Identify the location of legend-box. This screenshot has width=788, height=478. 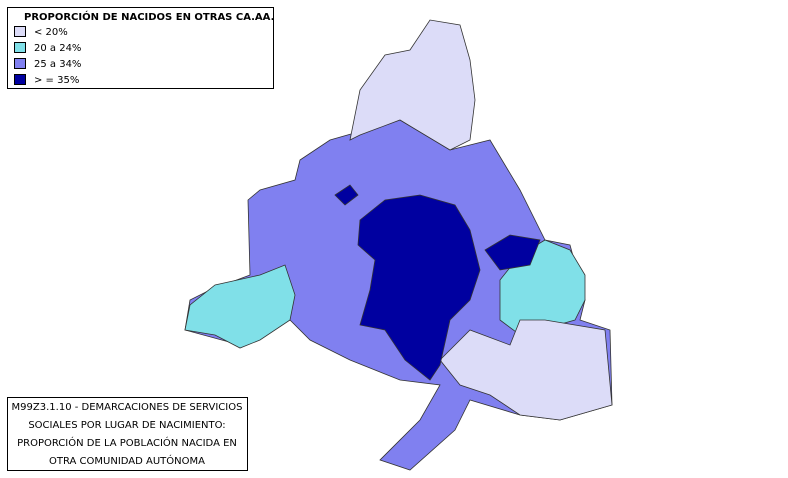
(140, 48).